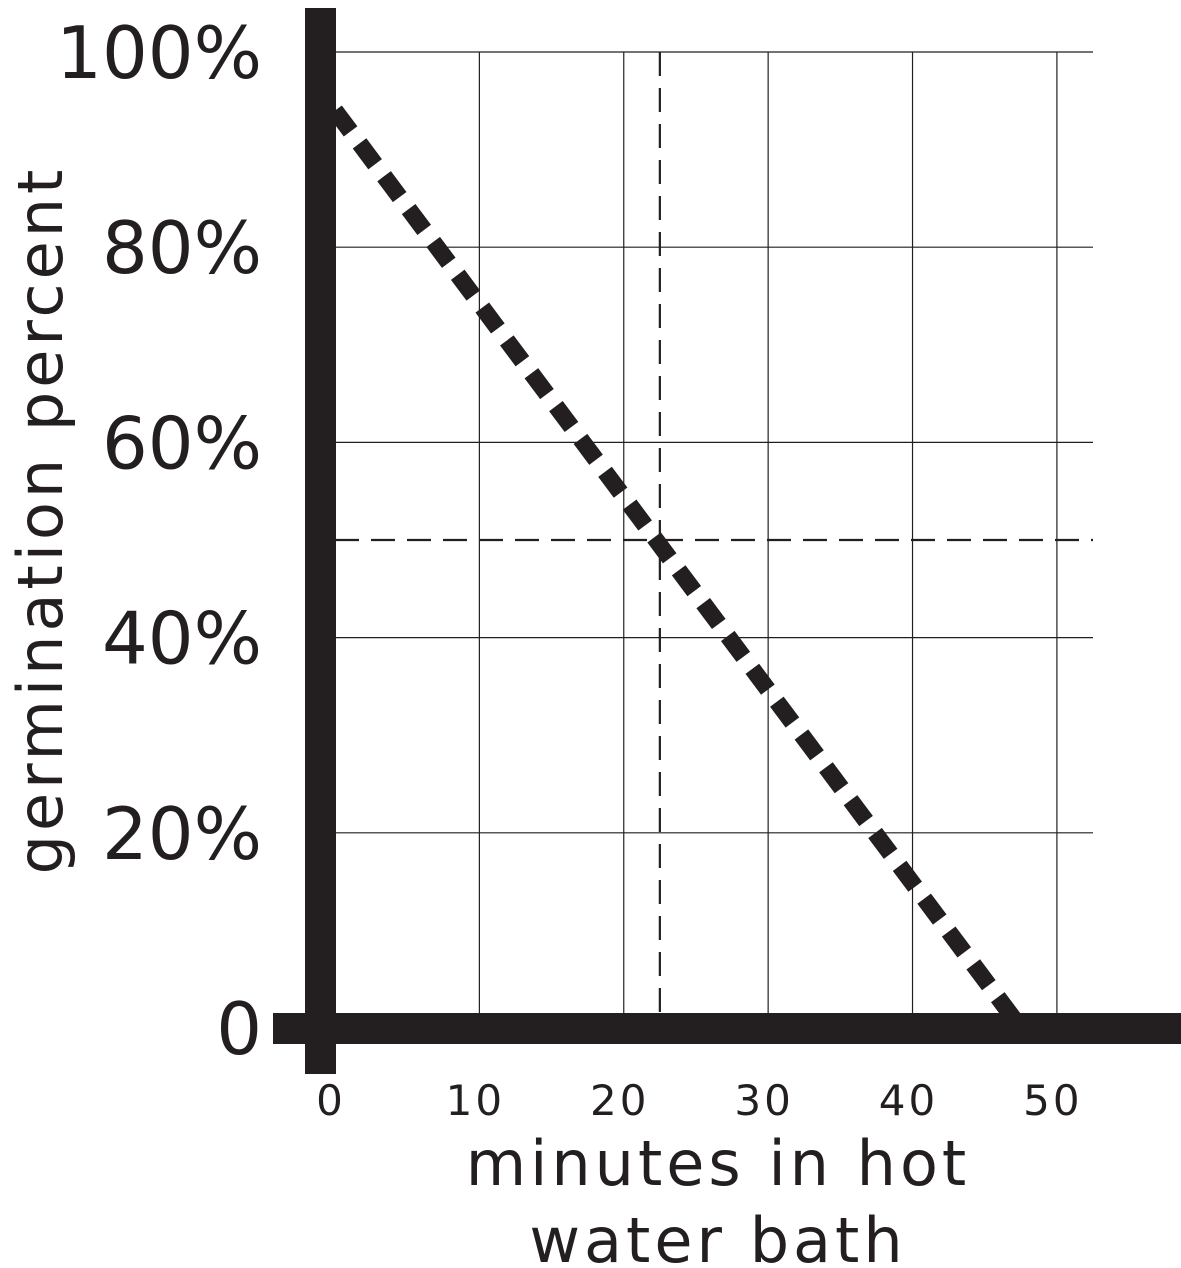  Describe the element at coordinates (159, 53) in the screenshot. I see `y-tick-label: 100%` at that location.